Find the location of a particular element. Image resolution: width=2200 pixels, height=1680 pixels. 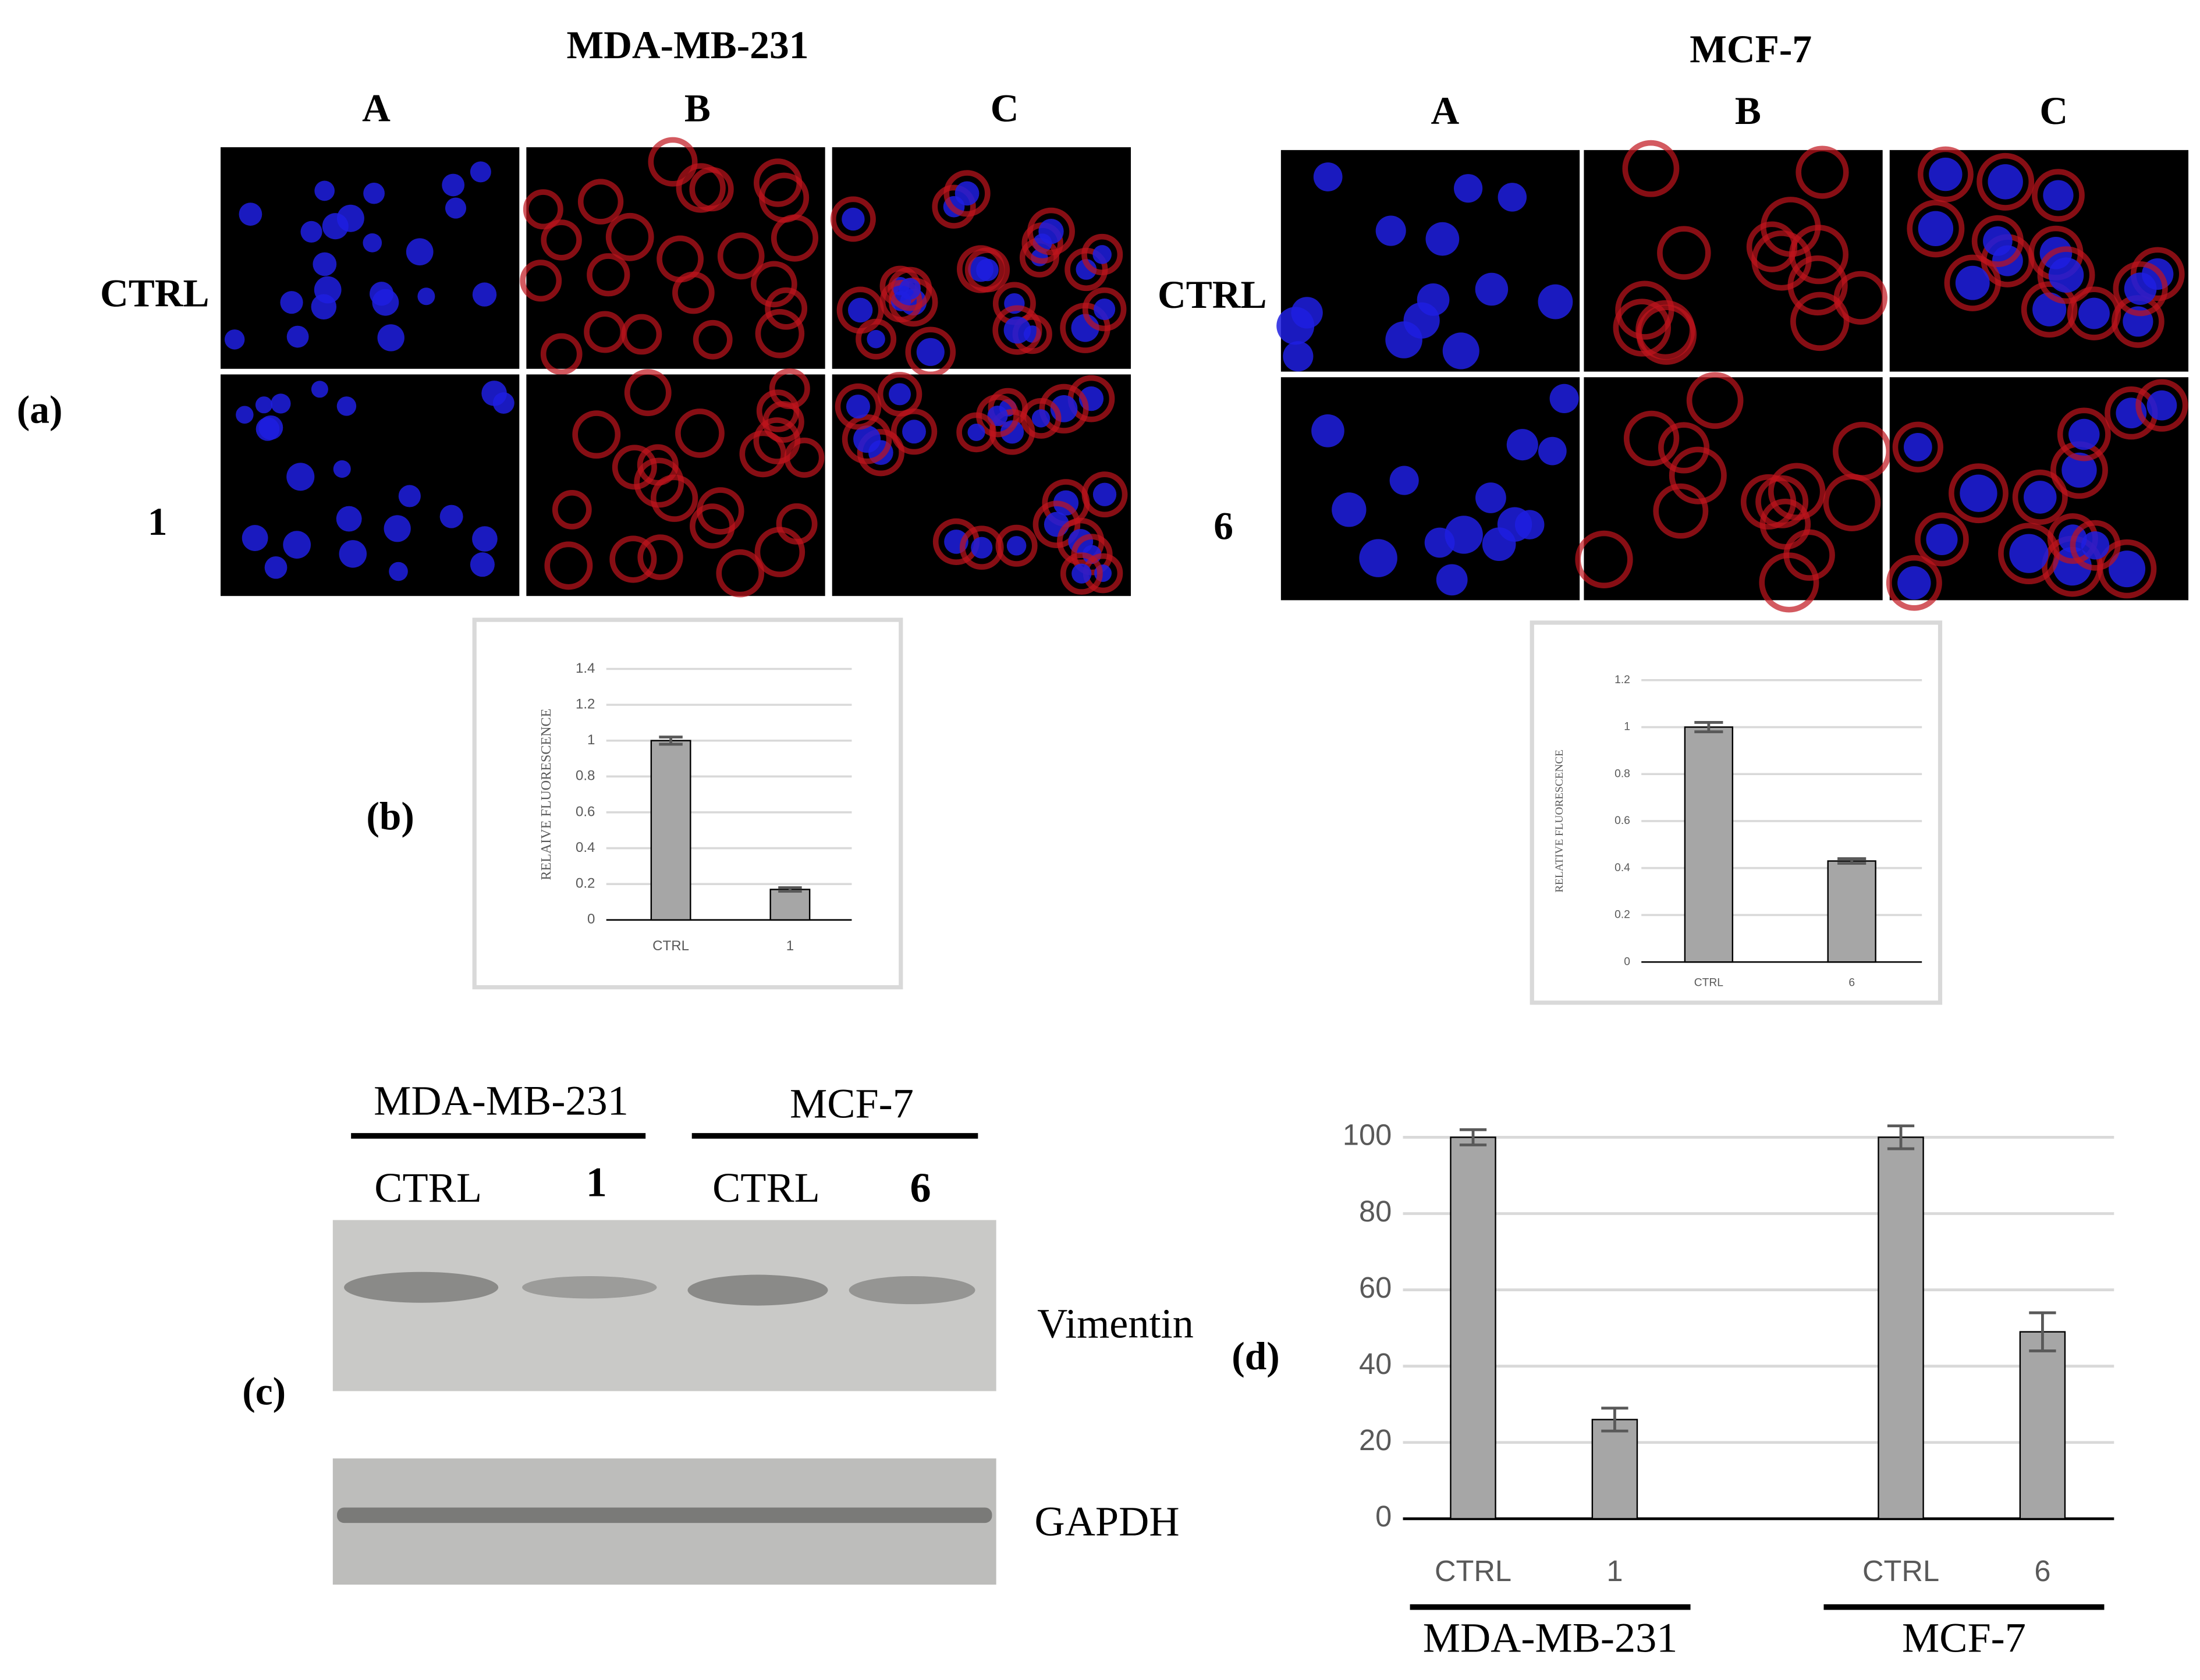

row-label: 1 is located at coordinates (158, 522).